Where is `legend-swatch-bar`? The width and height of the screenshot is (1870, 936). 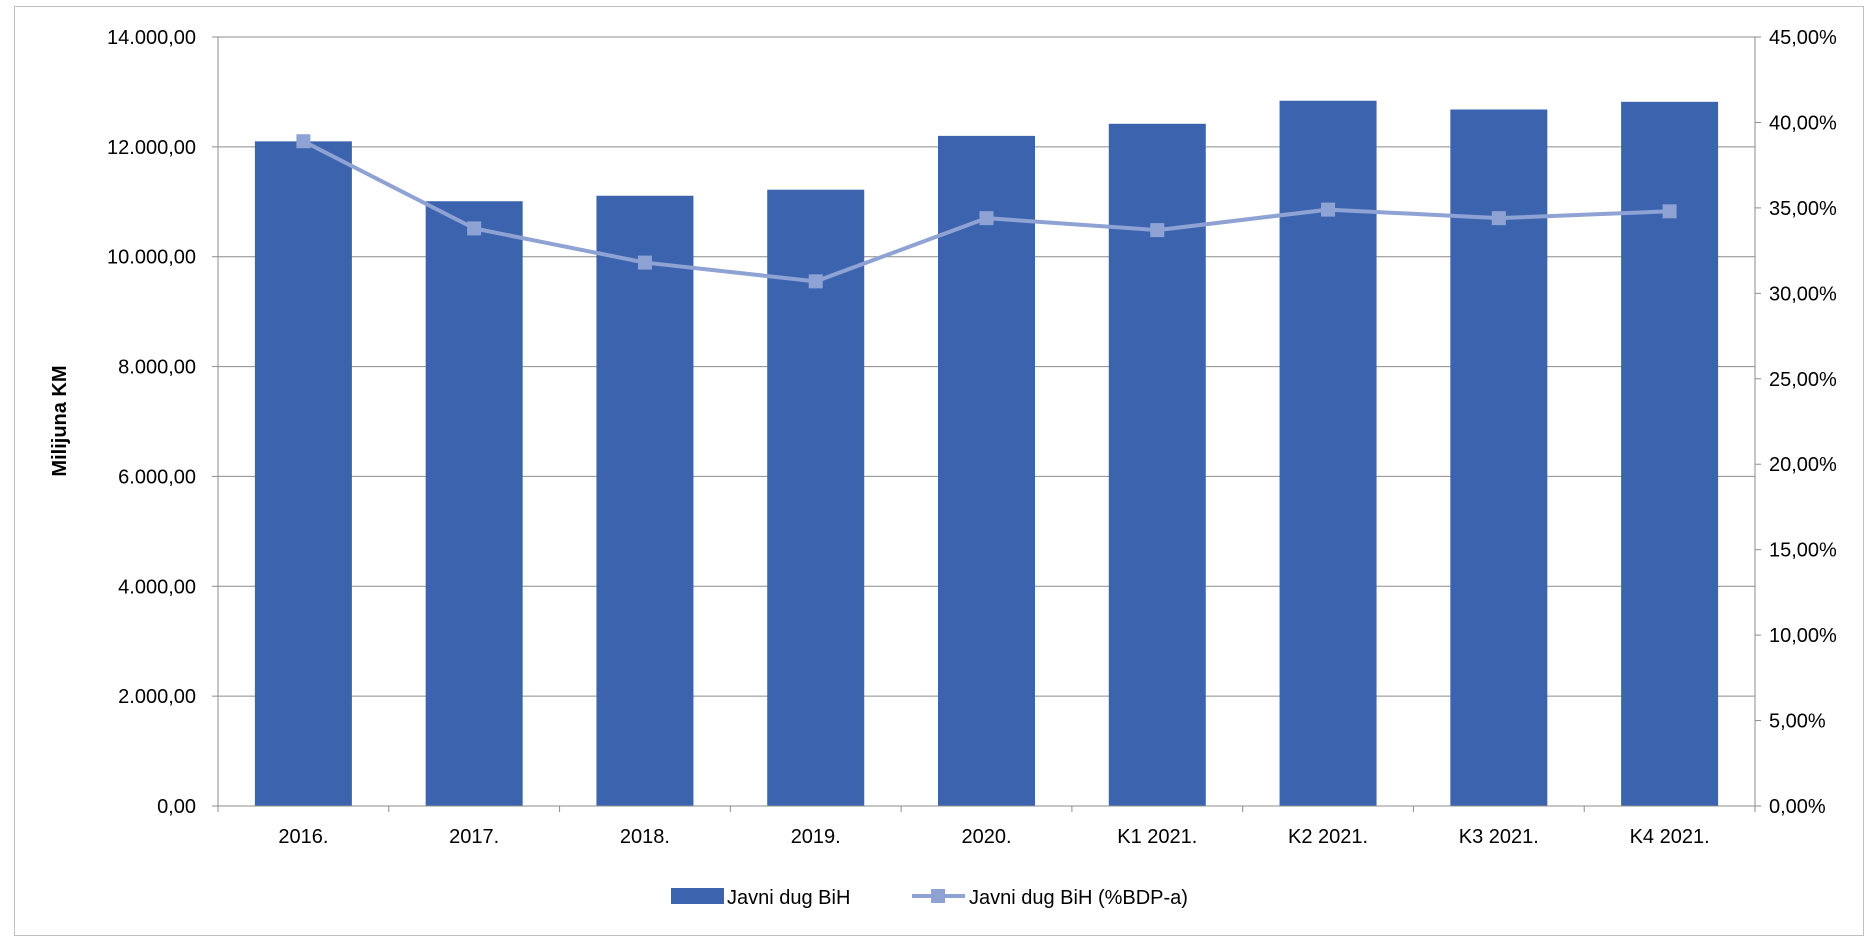 legend-swatch-bar is located at coordinates (697, 896).